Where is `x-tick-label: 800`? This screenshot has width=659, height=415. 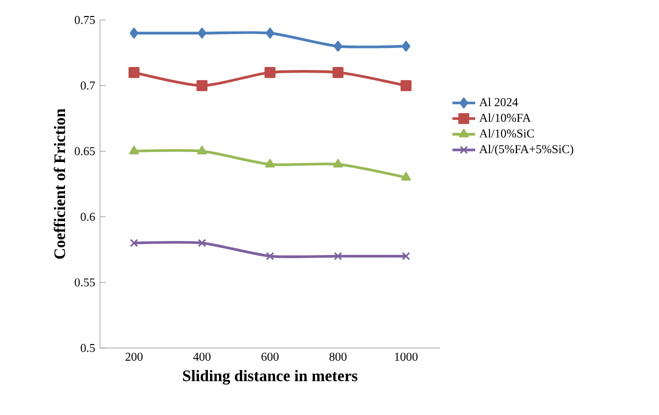 x-tick-label: 800 is located at coordinates (338, 356).